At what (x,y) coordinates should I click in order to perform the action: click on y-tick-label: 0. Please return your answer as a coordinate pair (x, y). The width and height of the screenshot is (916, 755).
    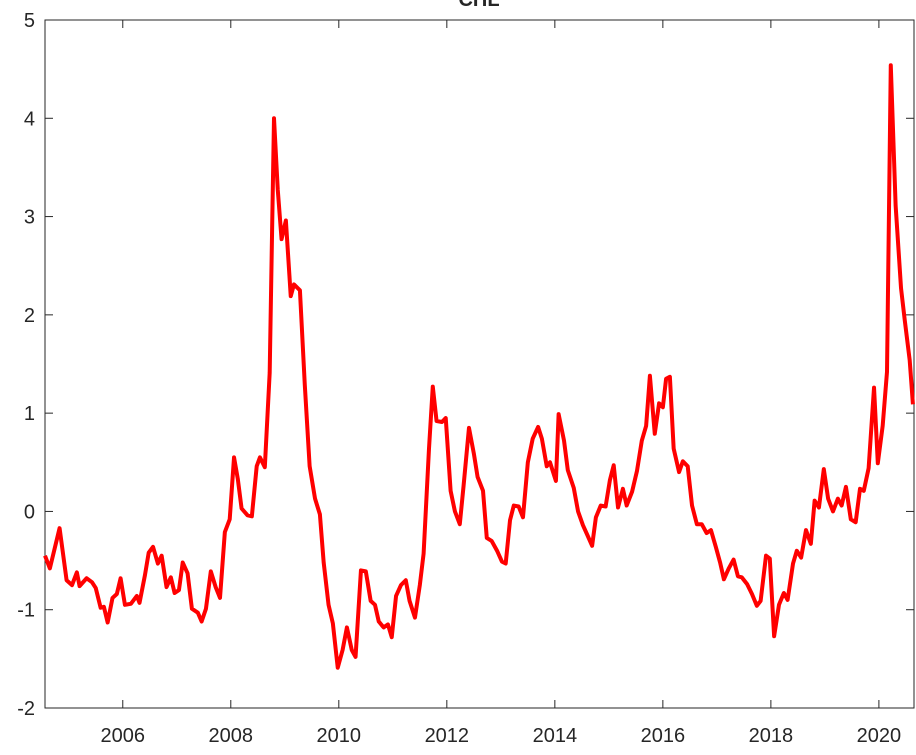
    Looking at the image, I should click on (29, 512).